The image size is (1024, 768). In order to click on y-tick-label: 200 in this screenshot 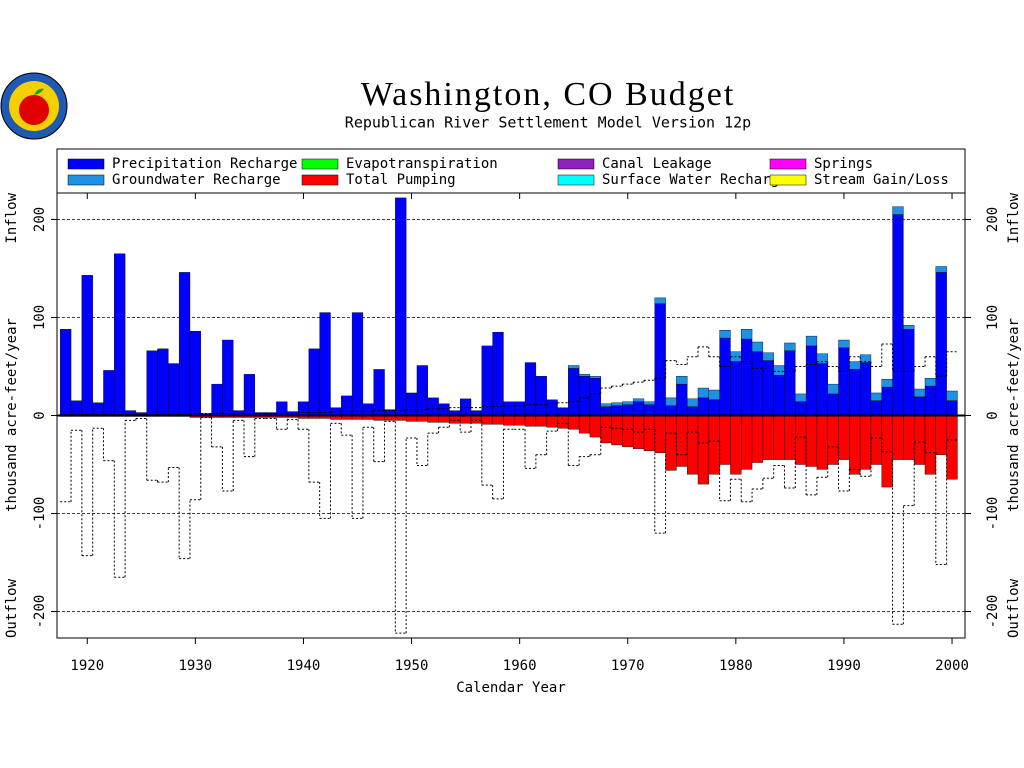, I will do `click(40, 219)`.